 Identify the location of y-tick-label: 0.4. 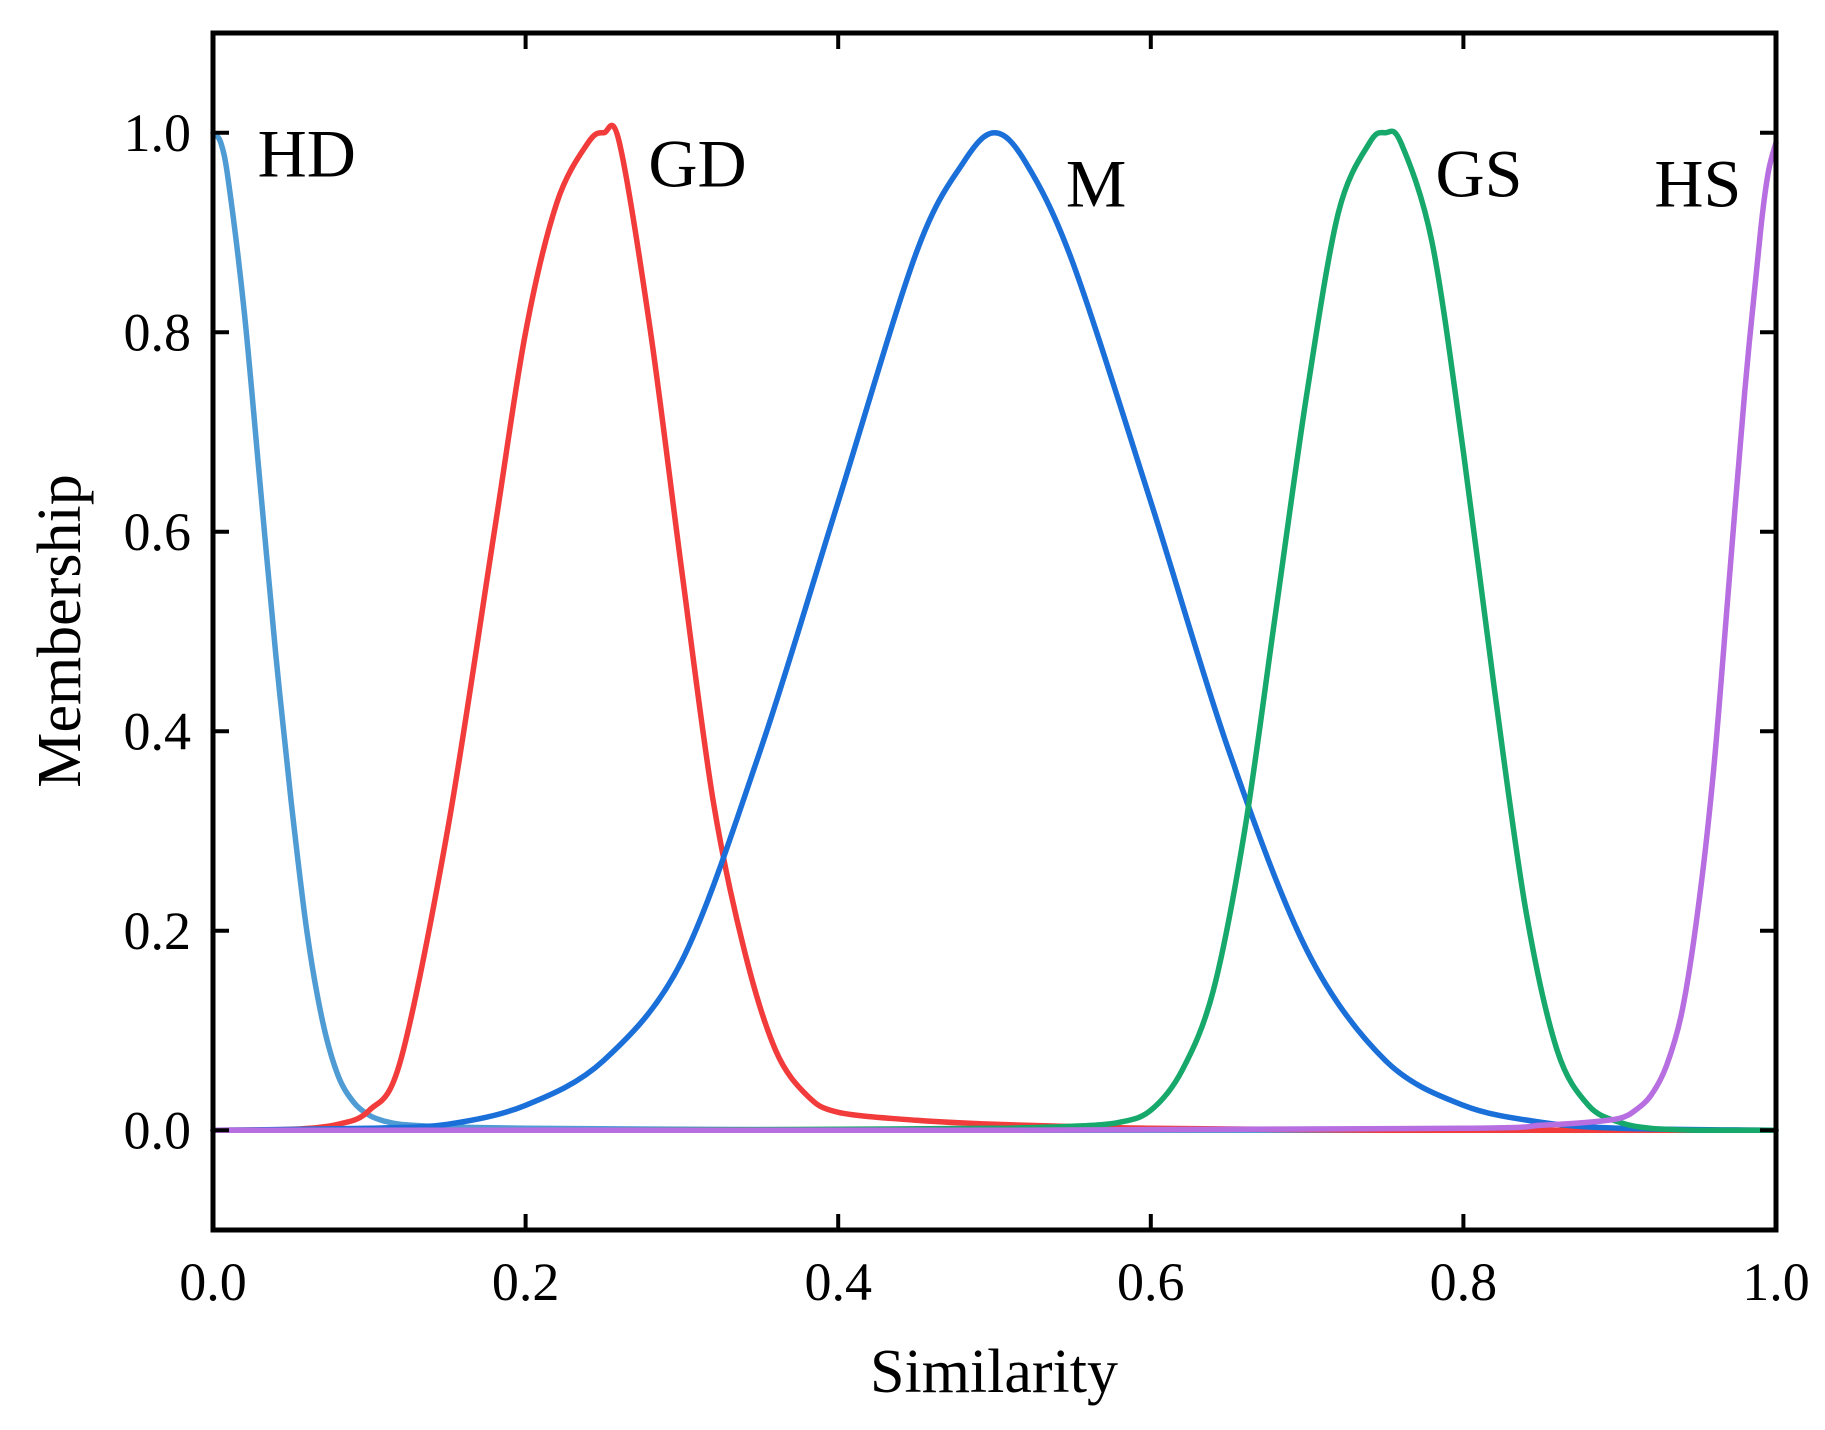
(158, 731).